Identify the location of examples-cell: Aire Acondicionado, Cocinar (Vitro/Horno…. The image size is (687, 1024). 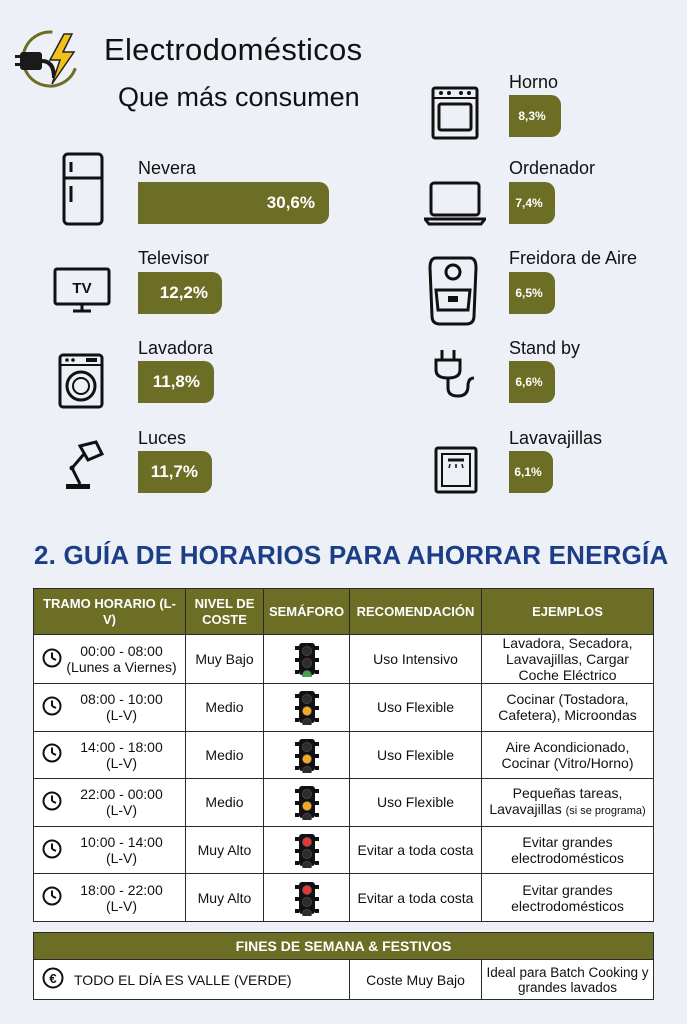
(567, 755).